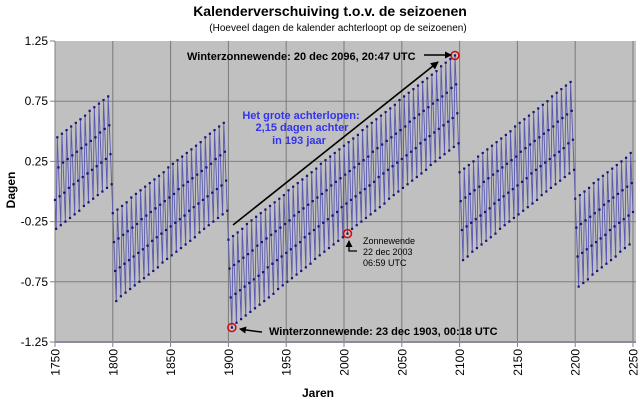 The image size is (640, 406). Describe the element at coordinates (232, 327) in the screenshot. I see `highlight-circle-icon` at that location.